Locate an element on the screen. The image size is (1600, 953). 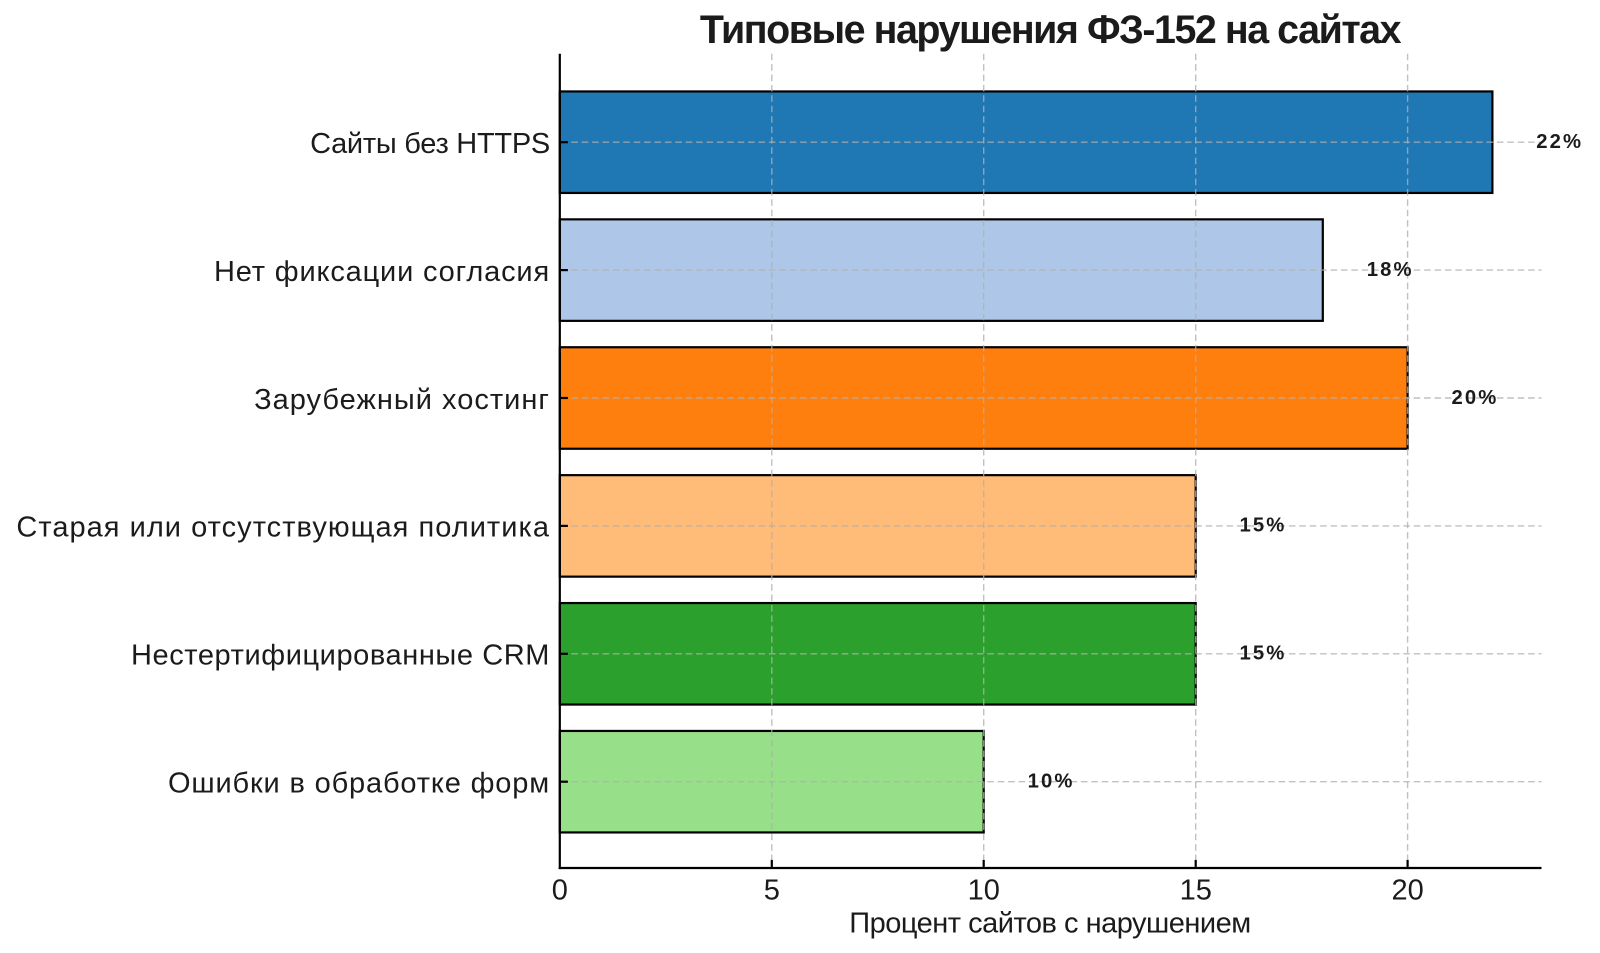
svg-text:Старая или отсутствующая полит: Старая или отсутствующая политика is located at coordinates (283, 528).